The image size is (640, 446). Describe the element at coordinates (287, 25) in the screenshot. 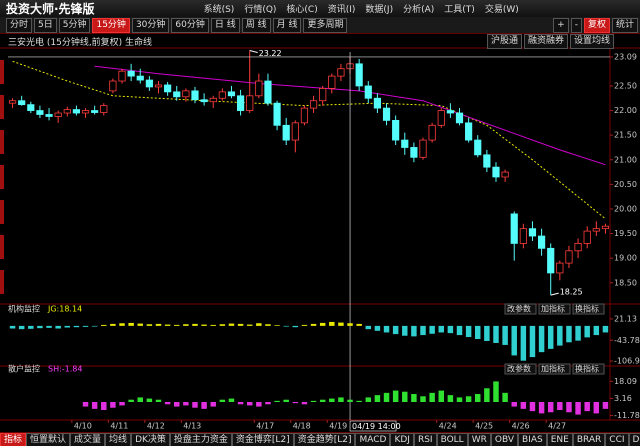

I see `timeframe-button: 月 线` at that location.